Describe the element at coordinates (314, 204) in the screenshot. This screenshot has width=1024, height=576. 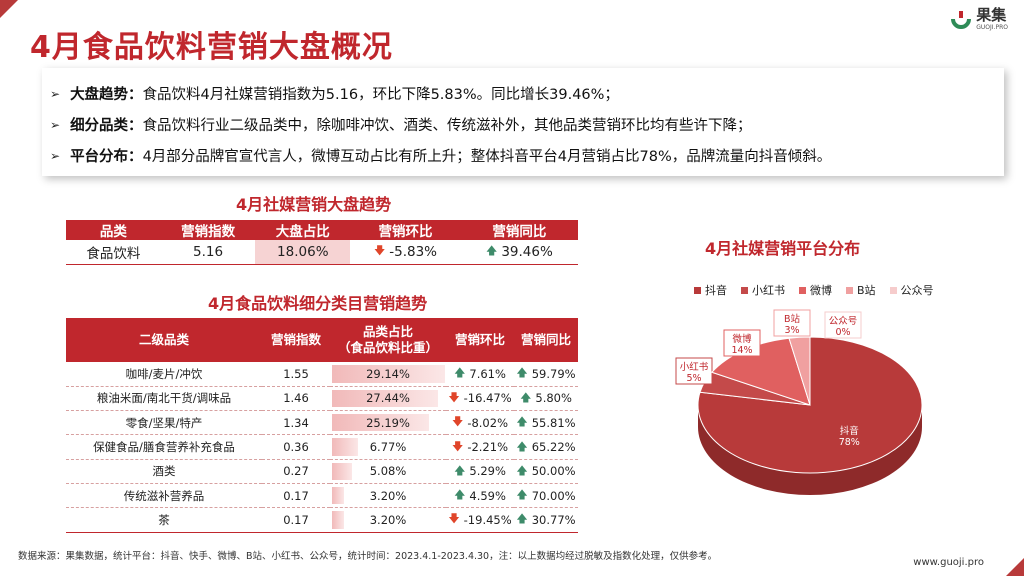
I see `market-trend-title: 4月社媒营销大盘趋势` at that location.